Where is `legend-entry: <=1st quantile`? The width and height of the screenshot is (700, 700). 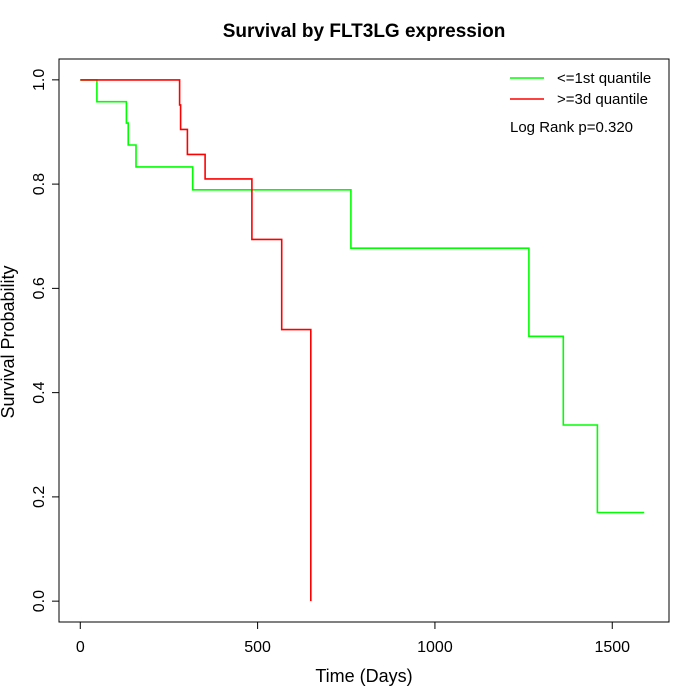
legend-entry: <=1st quantile is located at coordinates (604, 78).